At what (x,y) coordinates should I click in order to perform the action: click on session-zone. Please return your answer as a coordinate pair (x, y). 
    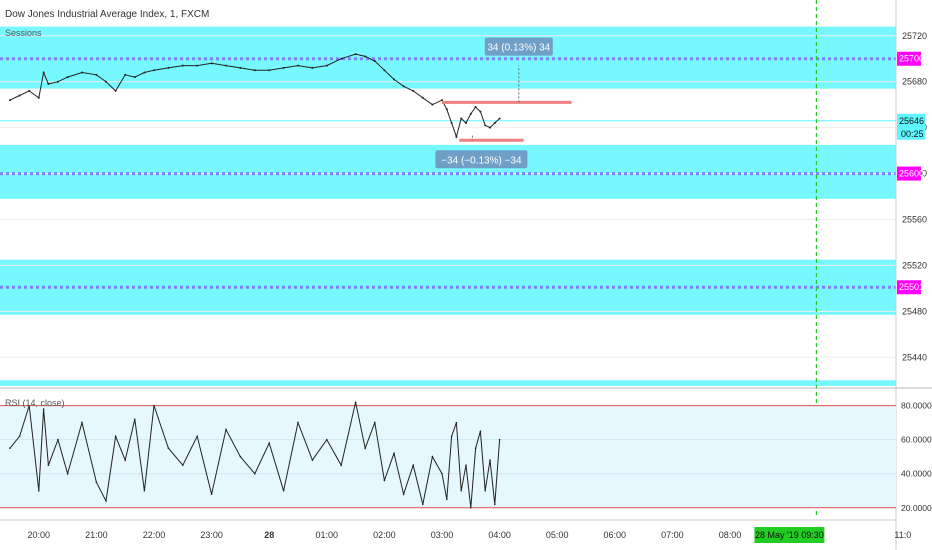
    Looking at the image, I should click on (448, 383).